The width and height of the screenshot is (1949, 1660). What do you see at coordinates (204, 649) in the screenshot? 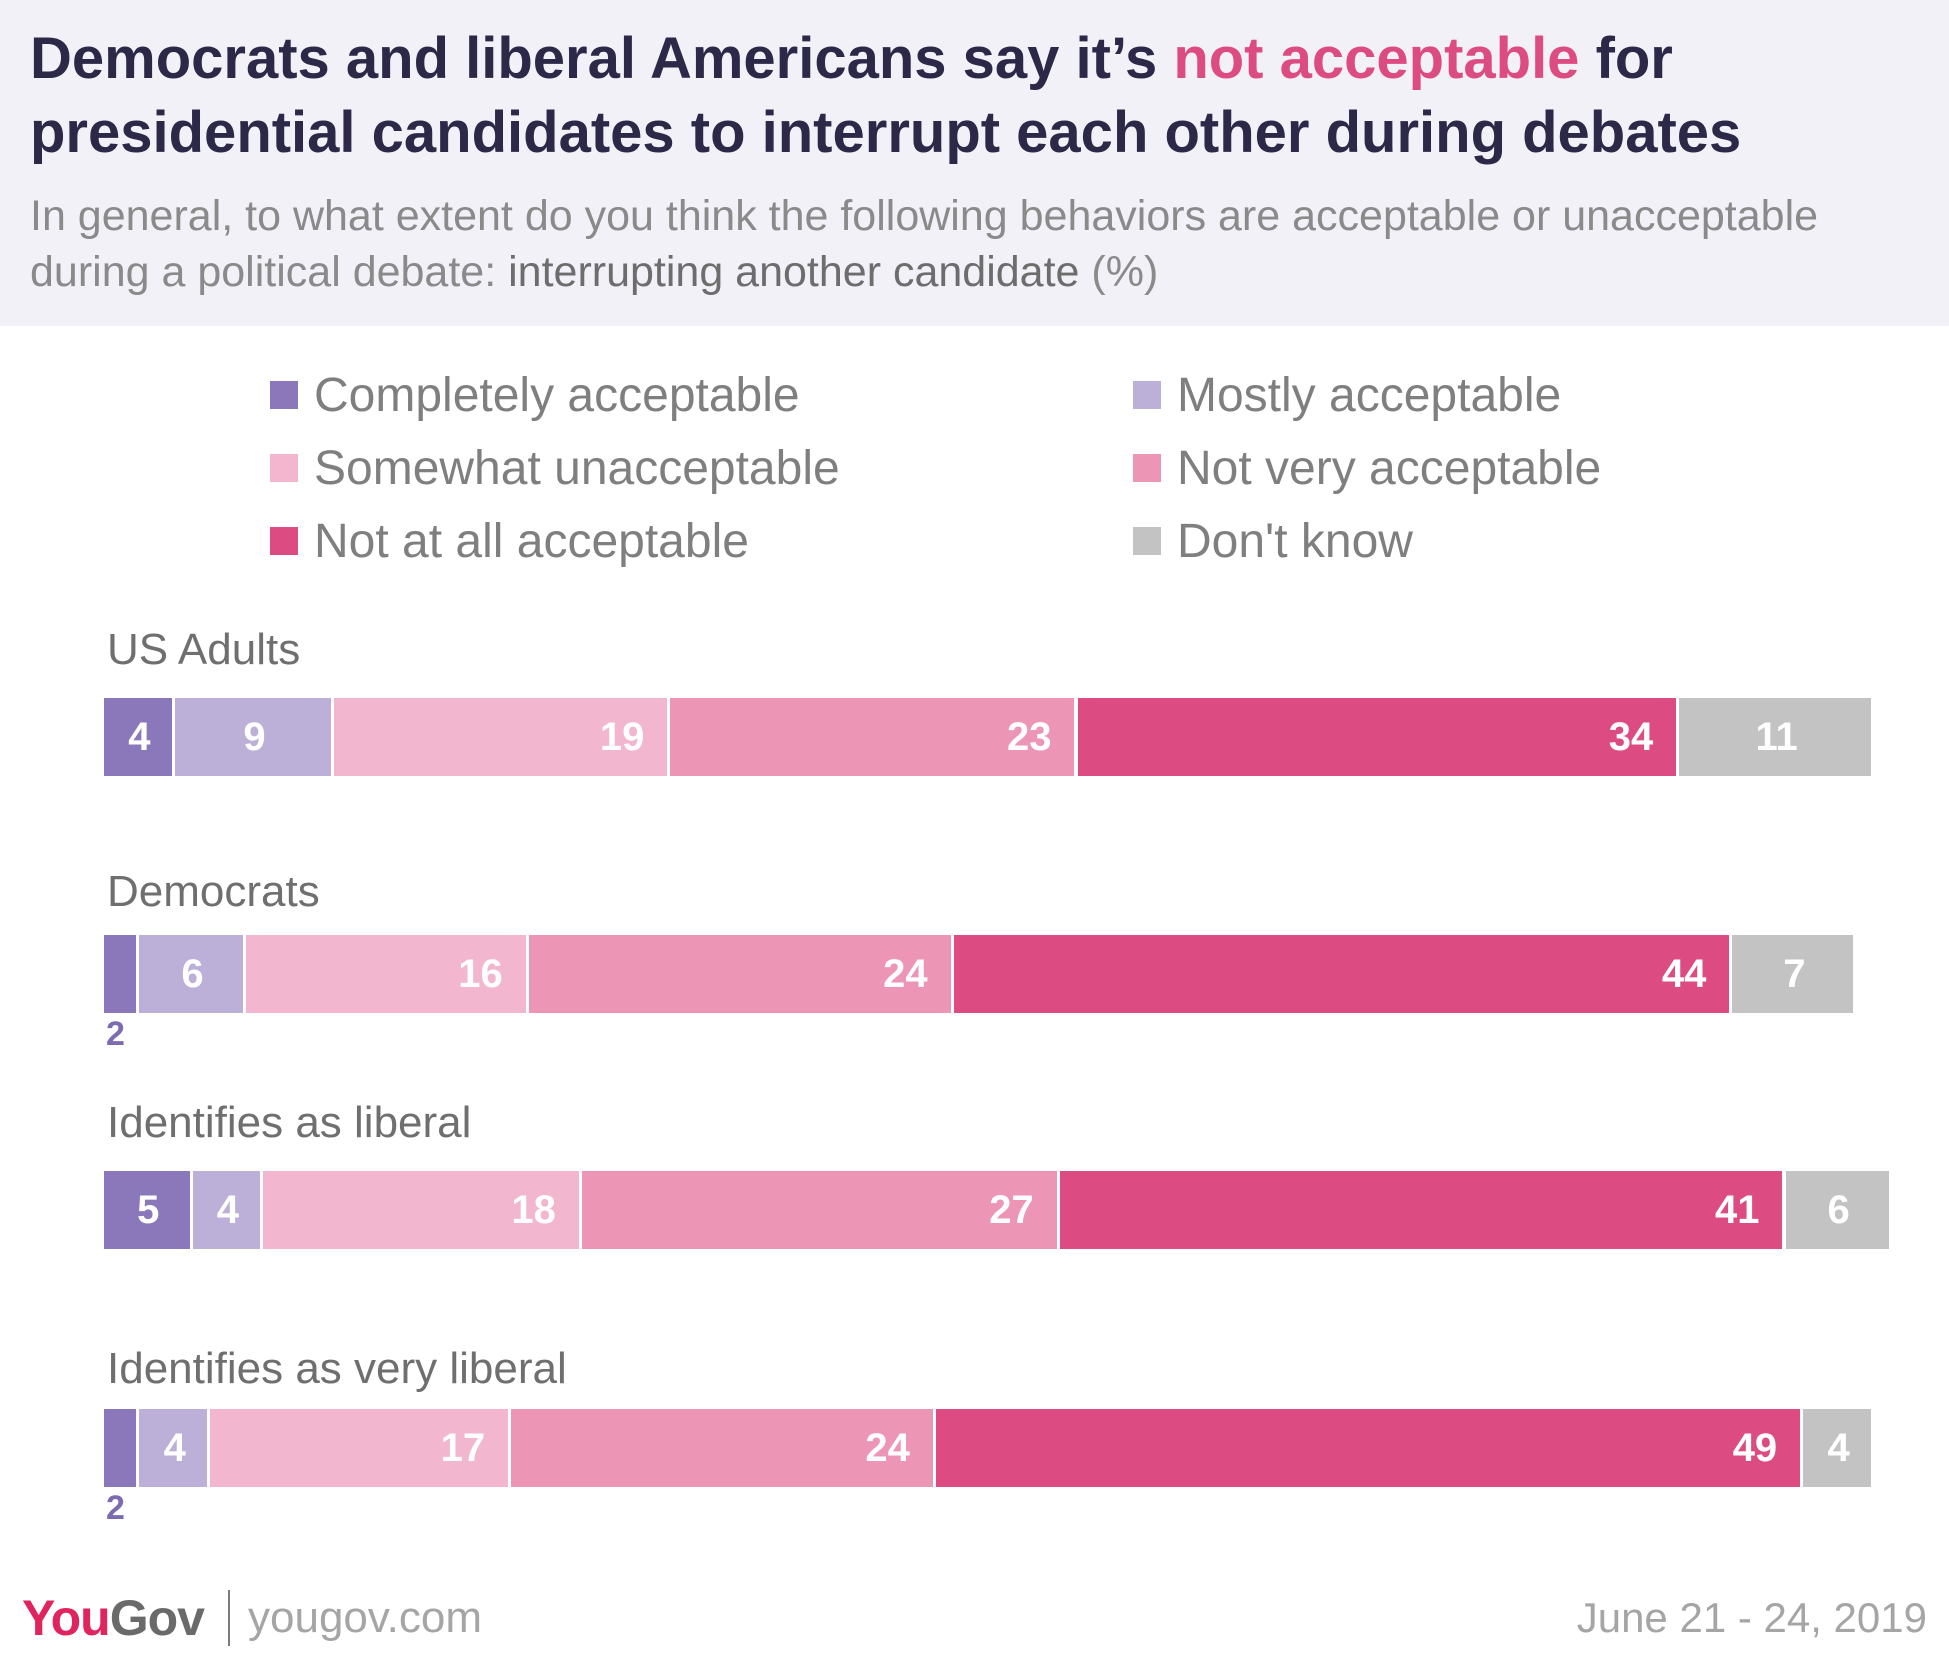
I see `group-label: US Adults` at bounding box center [204, 649].